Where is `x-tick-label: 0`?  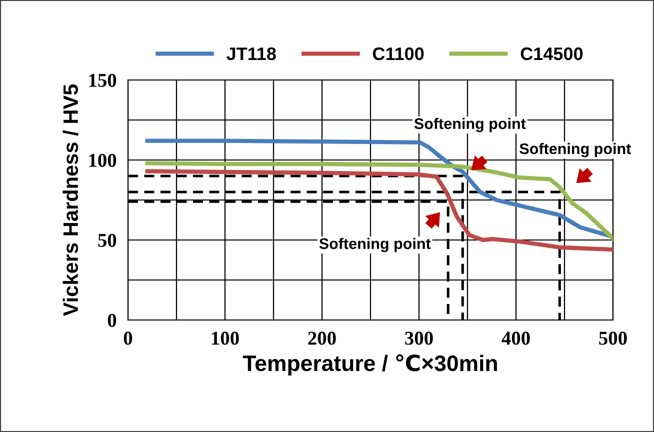
x-tick-label: 0 is located at coordinates (128, 338).